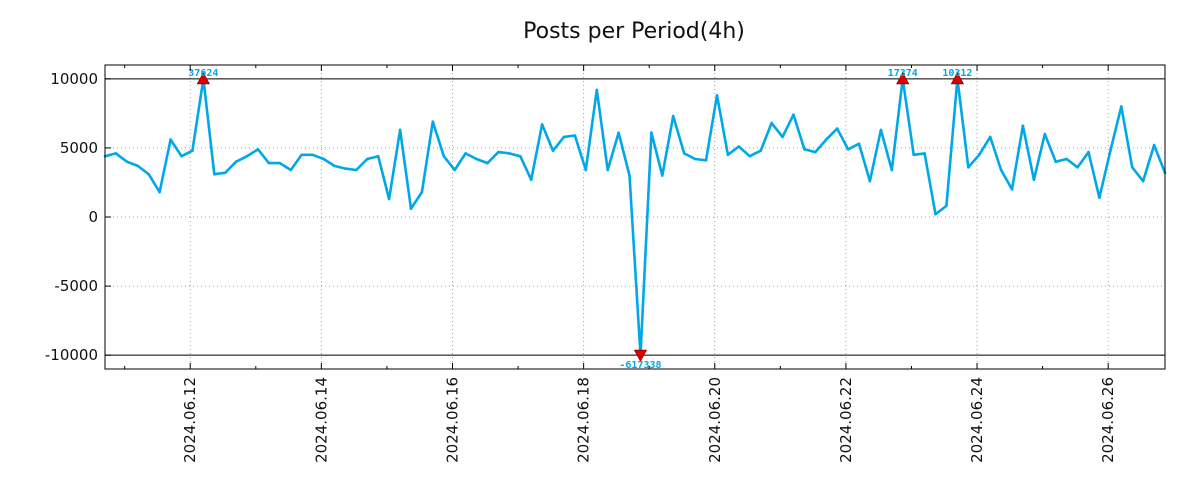 Image resolution: width=1200 pixels, height=500 pixels. Describe the element at coordinates (71, 355) in the screenshot. I see `y-tick-label: -10000` at that location.